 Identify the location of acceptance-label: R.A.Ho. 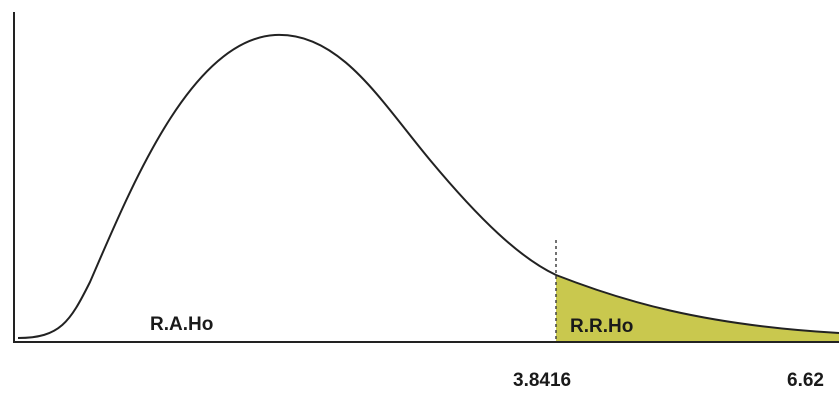
(181, 324).